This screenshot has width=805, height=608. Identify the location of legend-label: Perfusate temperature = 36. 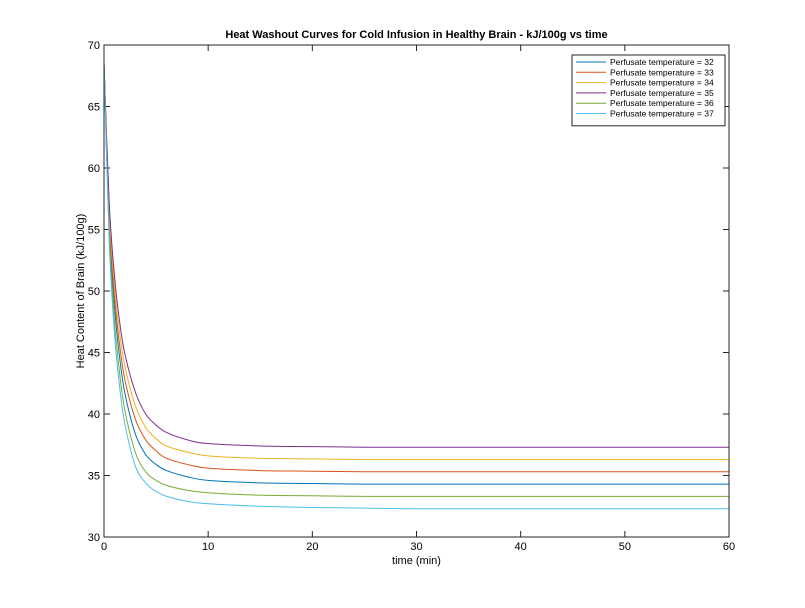
(662, 103).